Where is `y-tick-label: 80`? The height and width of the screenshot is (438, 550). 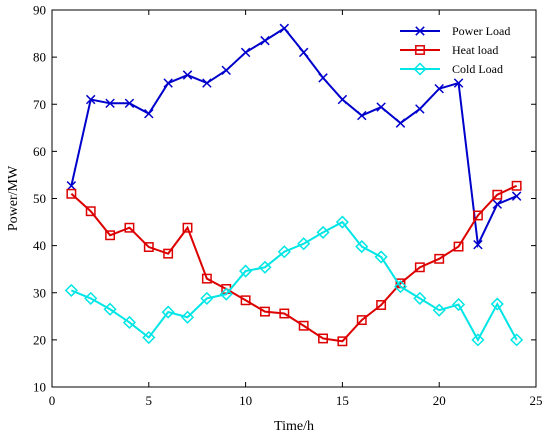
y-tick-label: 80 is located at coordinates (39, 57).